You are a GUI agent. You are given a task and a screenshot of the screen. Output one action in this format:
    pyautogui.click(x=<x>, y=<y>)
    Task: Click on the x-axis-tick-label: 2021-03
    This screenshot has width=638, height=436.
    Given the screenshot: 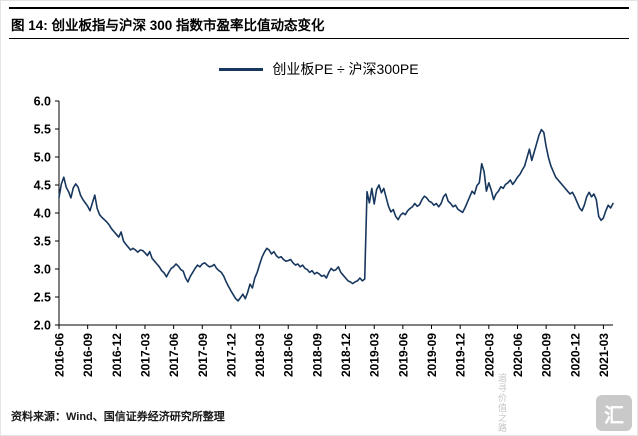 What is the action you would take?
    pyautogui.click(x=604, y=355)
    